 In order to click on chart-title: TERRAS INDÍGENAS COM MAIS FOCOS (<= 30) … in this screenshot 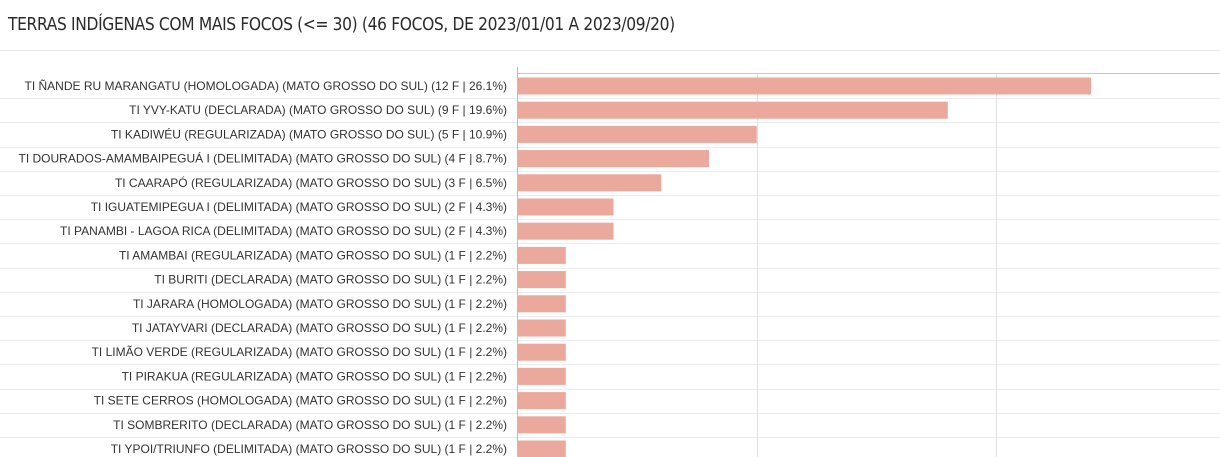, I will do `click(341, 24)`.